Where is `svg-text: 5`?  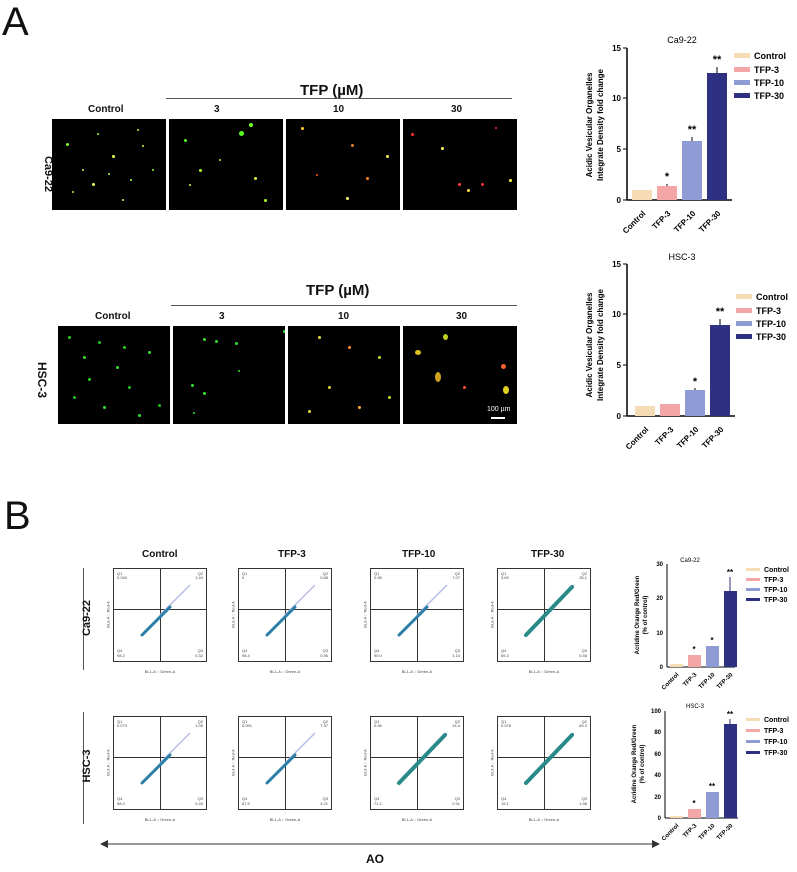 svg-text: 5 is located at coordinates (619, 149).